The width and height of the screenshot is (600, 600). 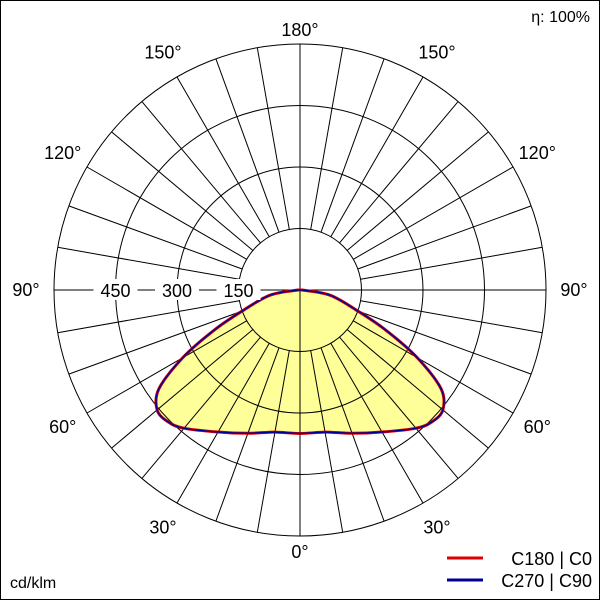 I want to click on angle-label-150-right: 150°, so click(x=436, y=53).